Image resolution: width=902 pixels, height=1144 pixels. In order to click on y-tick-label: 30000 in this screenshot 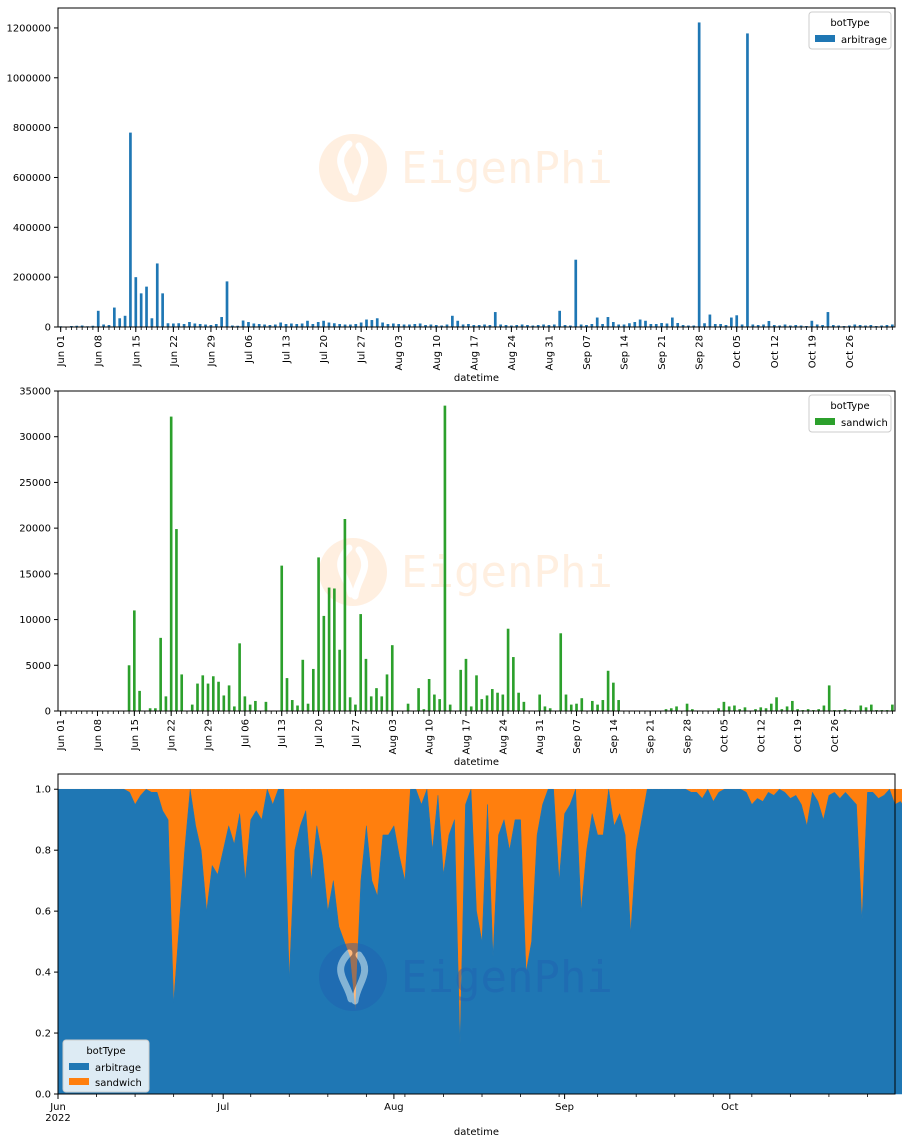, I will do `click(35, 437)`.